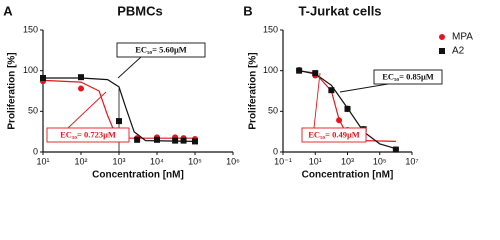 The height and width of the screenshot is (240, 500). I want to click on annotation: EC₅₀= 0.49μM, so click(334, 134).